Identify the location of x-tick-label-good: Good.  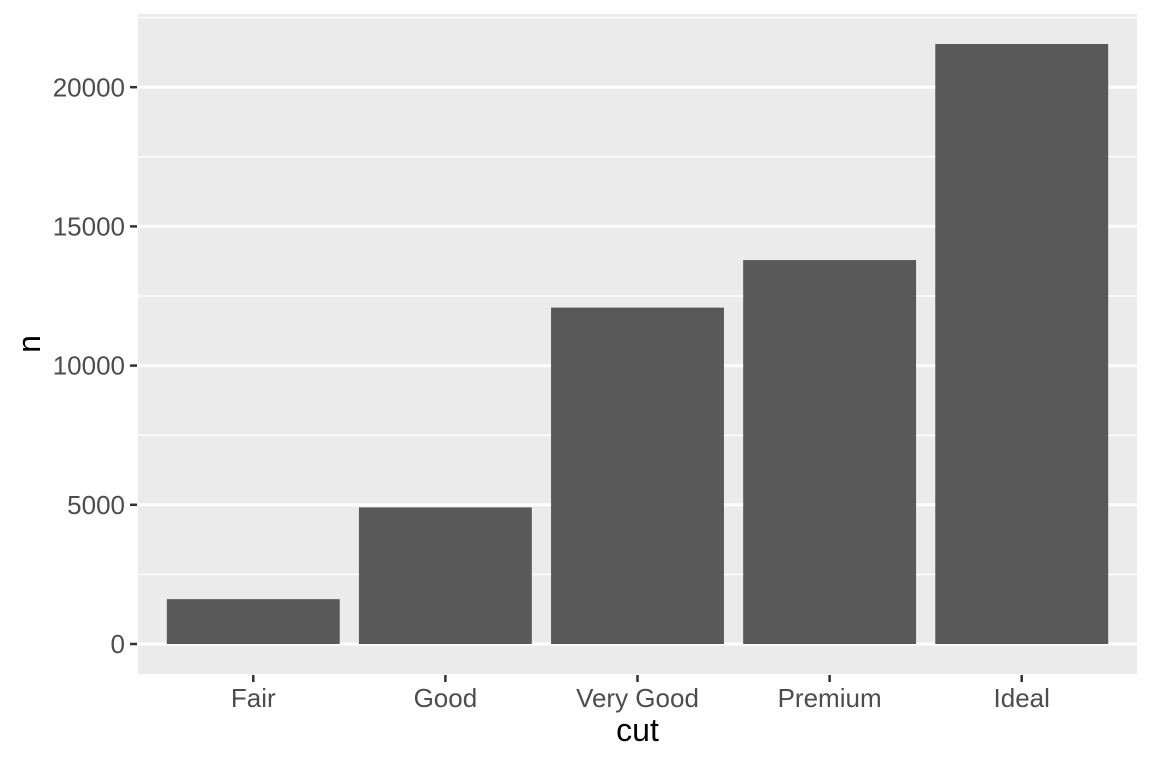
(446, 698).